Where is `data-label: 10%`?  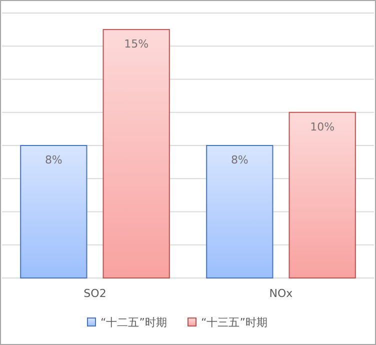
data-label: 10% is located at coordinates (322, 127).